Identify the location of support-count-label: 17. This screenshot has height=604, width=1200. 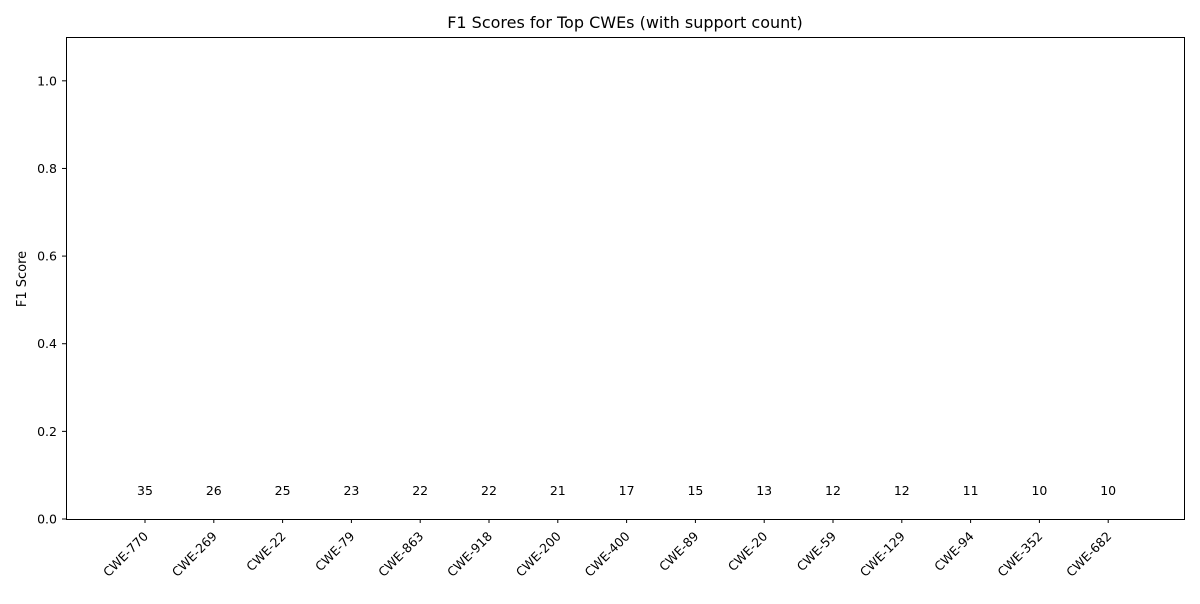
(627, 490).